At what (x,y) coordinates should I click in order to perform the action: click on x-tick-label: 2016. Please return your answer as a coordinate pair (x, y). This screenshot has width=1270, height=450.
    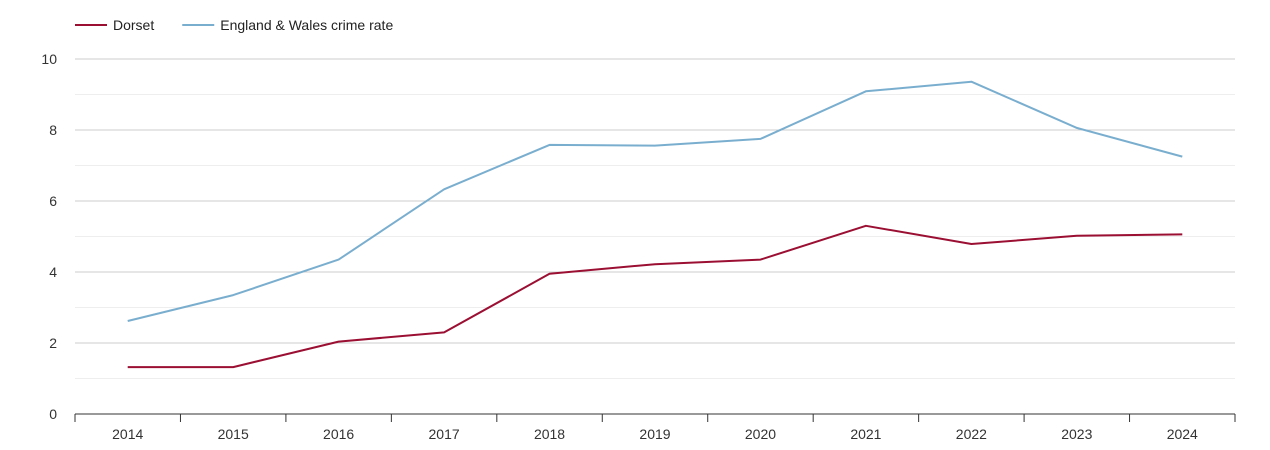
    Looking at the image, I should click on (338, 434).